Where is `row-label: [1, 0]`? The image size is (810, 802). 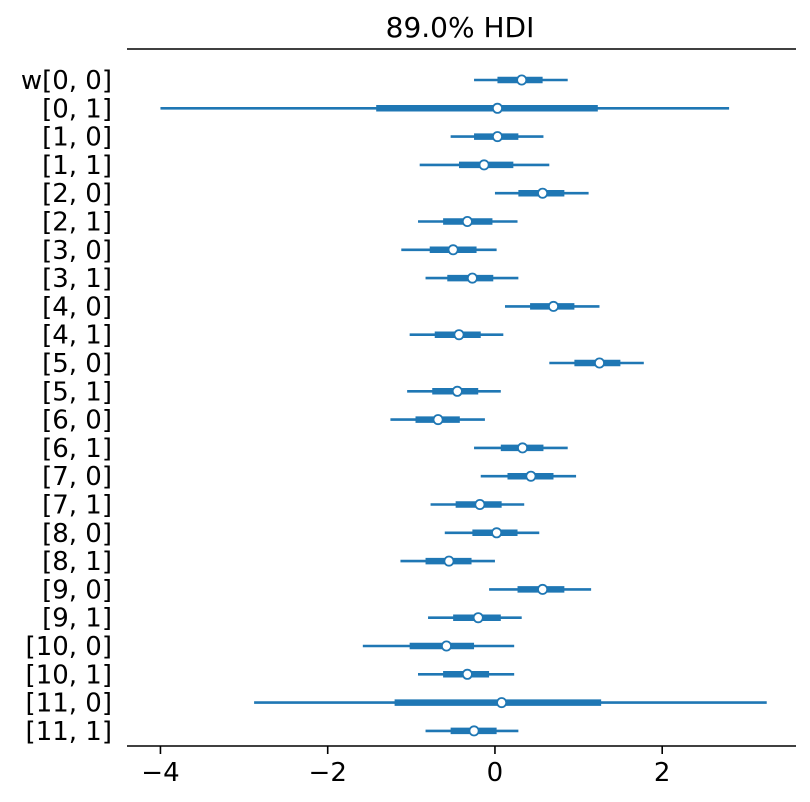
row-label: [1, 0] is located at coordinates (77, 138).